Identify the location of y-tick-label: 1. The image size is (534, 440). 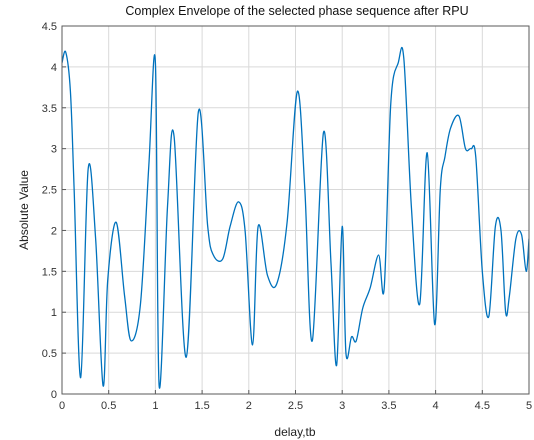
(54, 313).